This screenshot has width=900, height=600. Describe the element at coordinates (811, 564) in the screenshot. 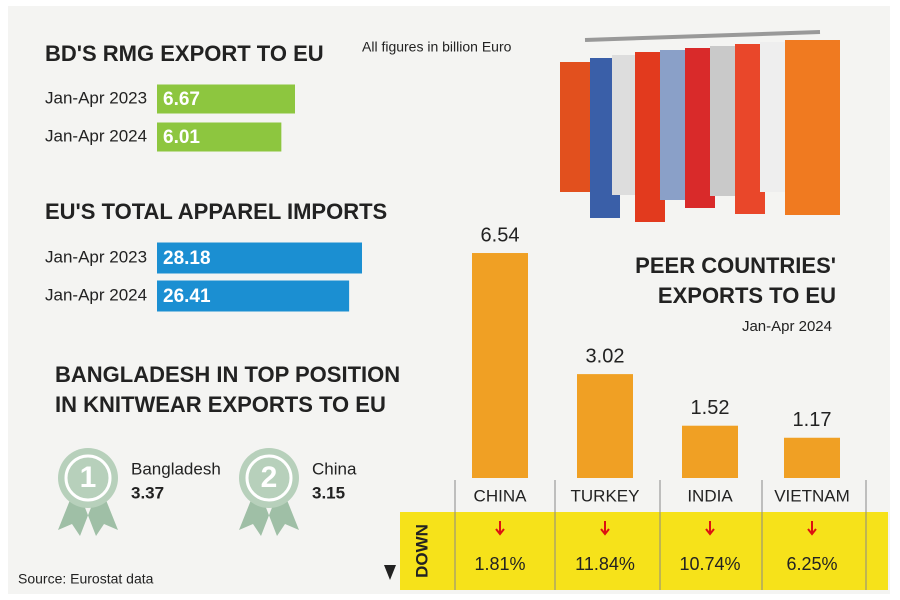

I see `change-label: 6.25%` at that location.